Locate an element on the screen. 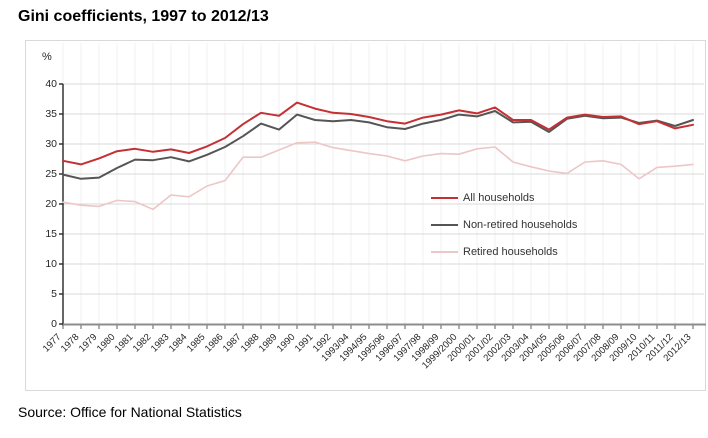 This screenshot has width=708, height=438. y-tick-label: 40 is located at coordinates (51, 84).